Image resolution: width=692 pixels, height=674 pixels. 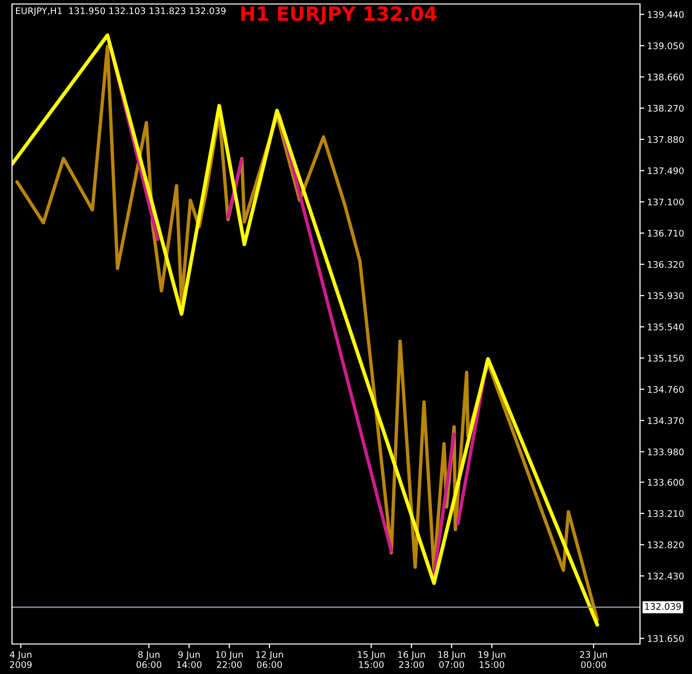 I want to click on annotation: EURJPY,H1 131.950 132.103 131.823 132.039, so click(x=121, y=11).